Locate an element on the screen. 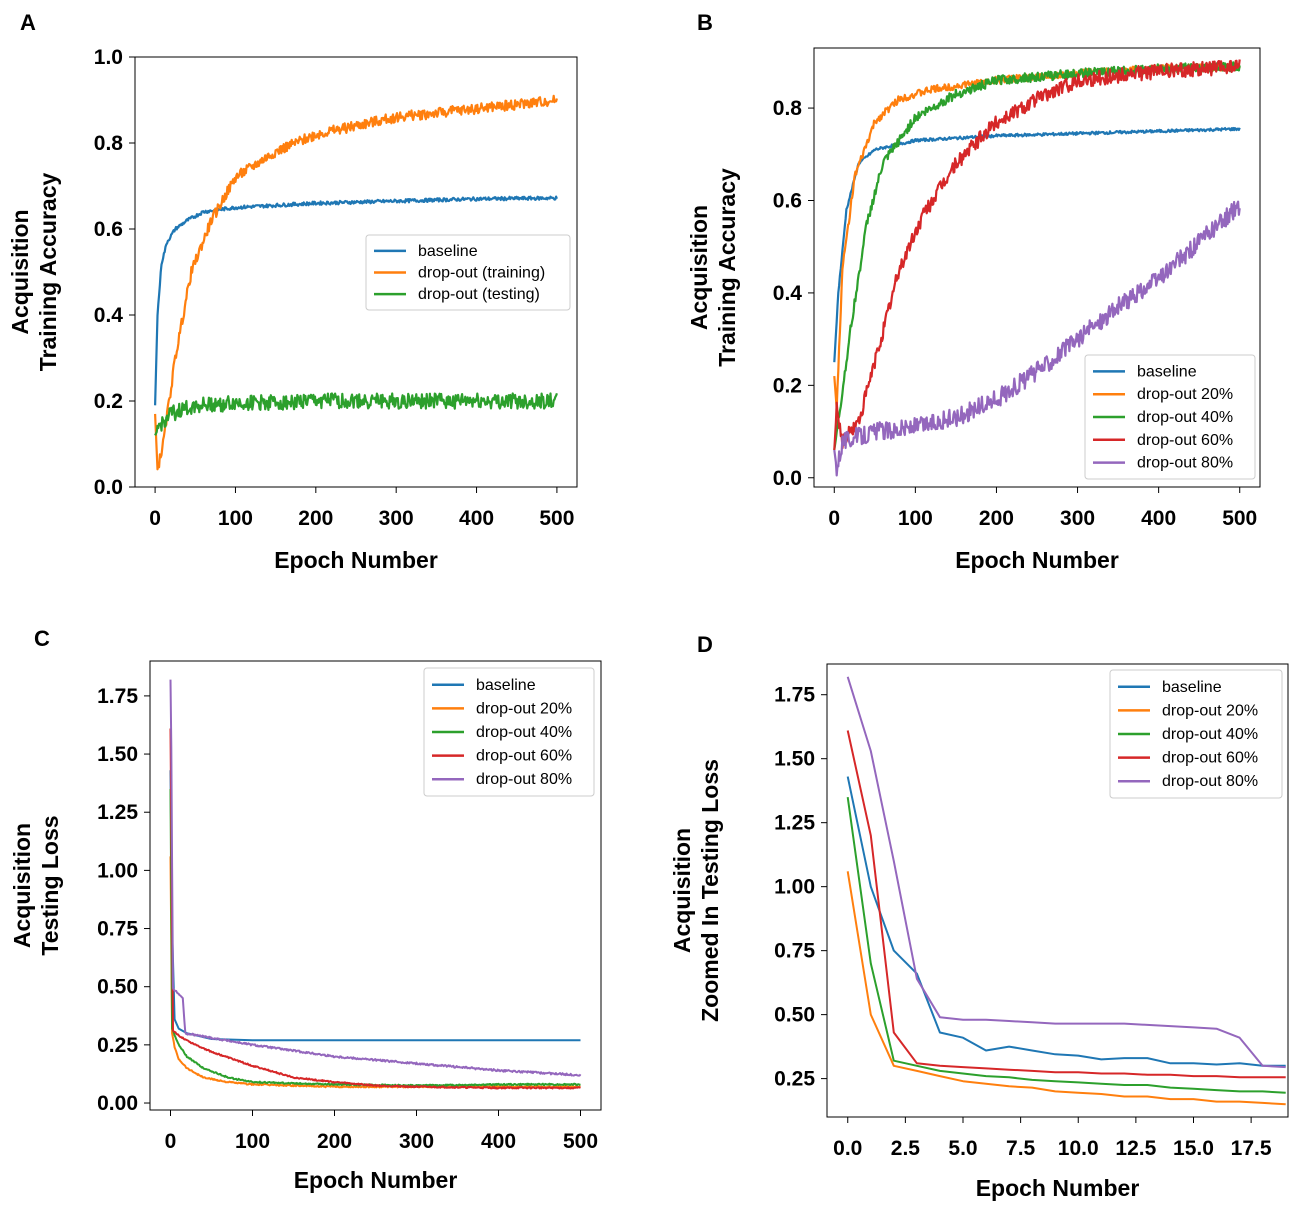 This screenshot has width=1300, height=1207. y-tick-label: 0.00 is located at coordinates (117, 1103).